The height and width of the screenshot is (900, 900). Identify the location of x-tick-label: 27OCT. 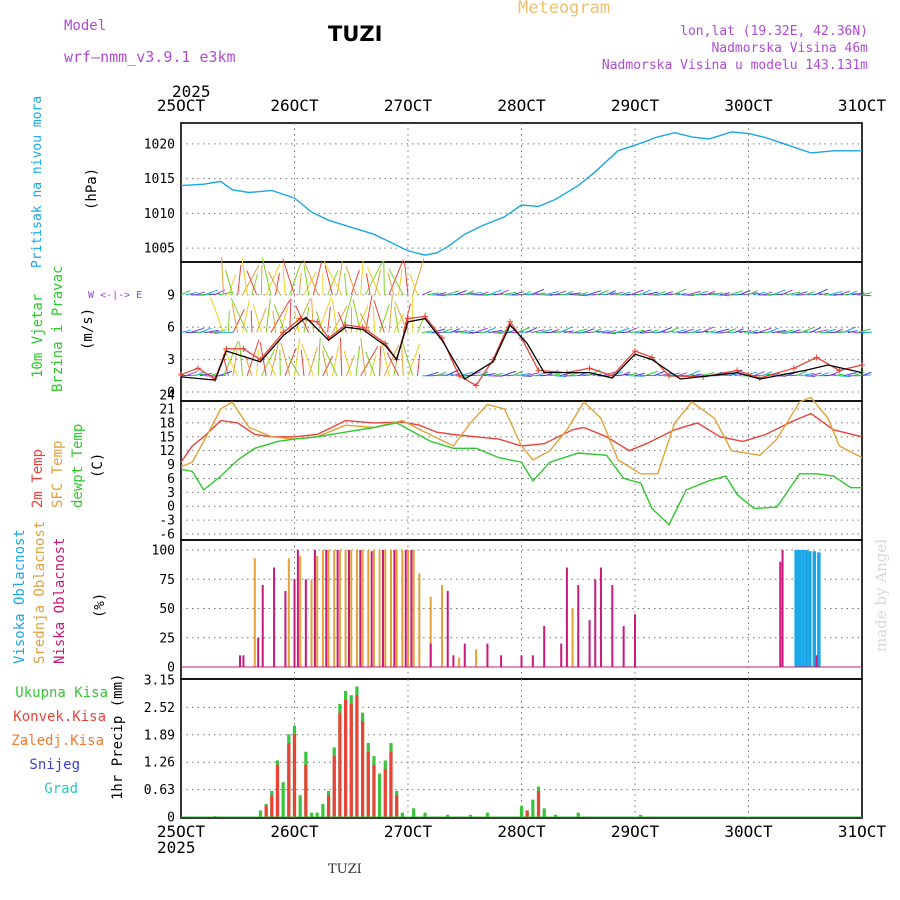
(408, 831).